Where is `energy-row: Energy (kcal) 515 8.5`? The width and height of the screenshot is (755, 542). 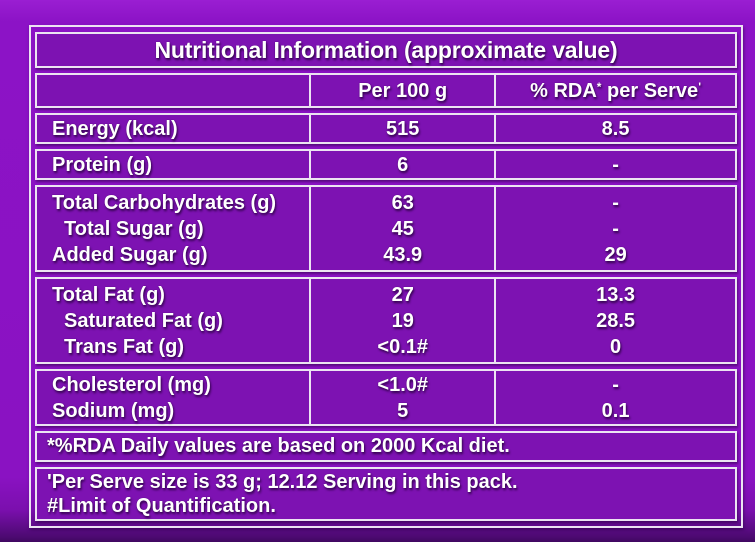 energy-row: Energy (kcal) 515 8.5 is located at coordinates (386, 128).